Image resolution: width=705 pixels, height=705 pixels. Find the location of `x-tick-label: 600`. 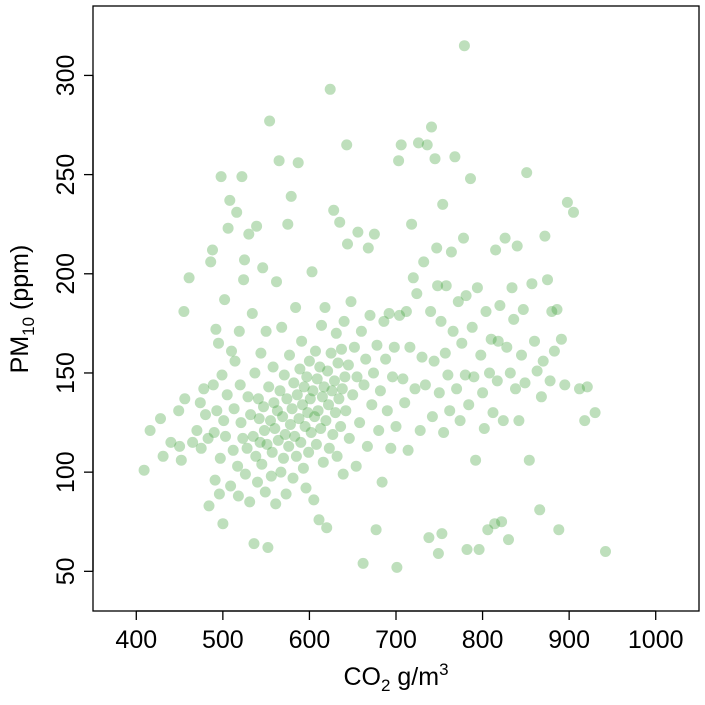

x-tick-label: 600 is located at coordinates (310, 640).